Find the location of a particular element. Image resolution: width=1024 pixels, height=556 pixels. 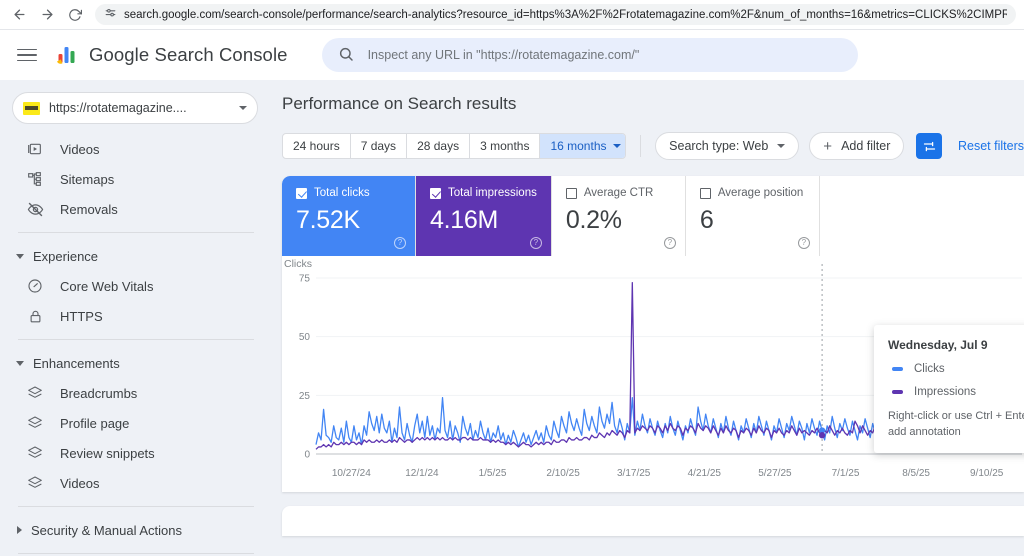

hamburger-menu-icon is located at coordinates (27, 55).